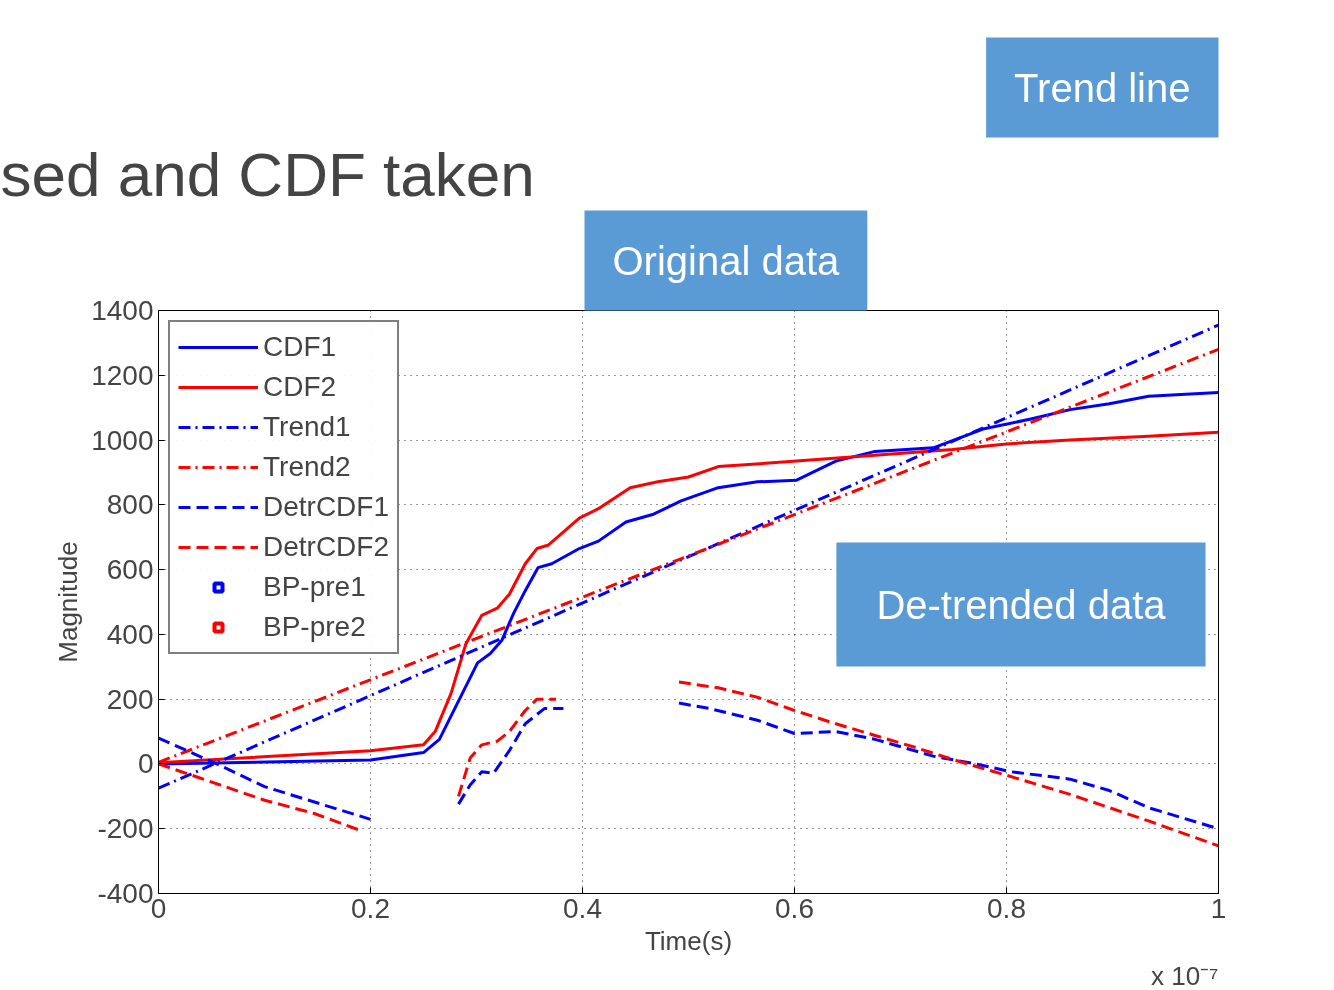 Image resolution: width=1334 pixels, height=990 pixels. What do you see at coordinates (326, 507) in the screenshot?
I see `legend-label: DetrCDF1` at bounding box center [326, 507].